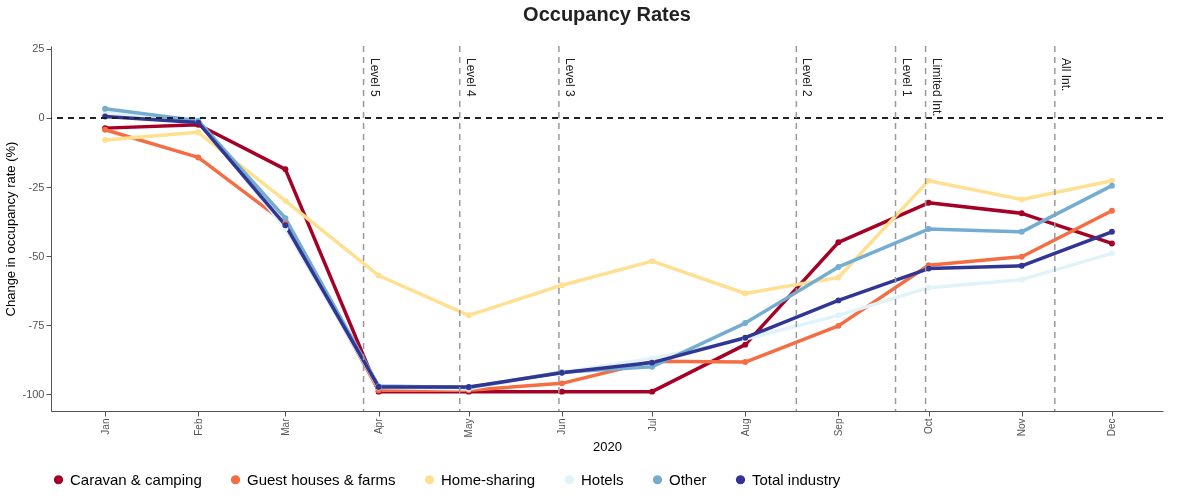  What do you see at coordinates (38, 48) in the screenshot?
I see `y-tick-label: 25` at bounding box center [38, 48].